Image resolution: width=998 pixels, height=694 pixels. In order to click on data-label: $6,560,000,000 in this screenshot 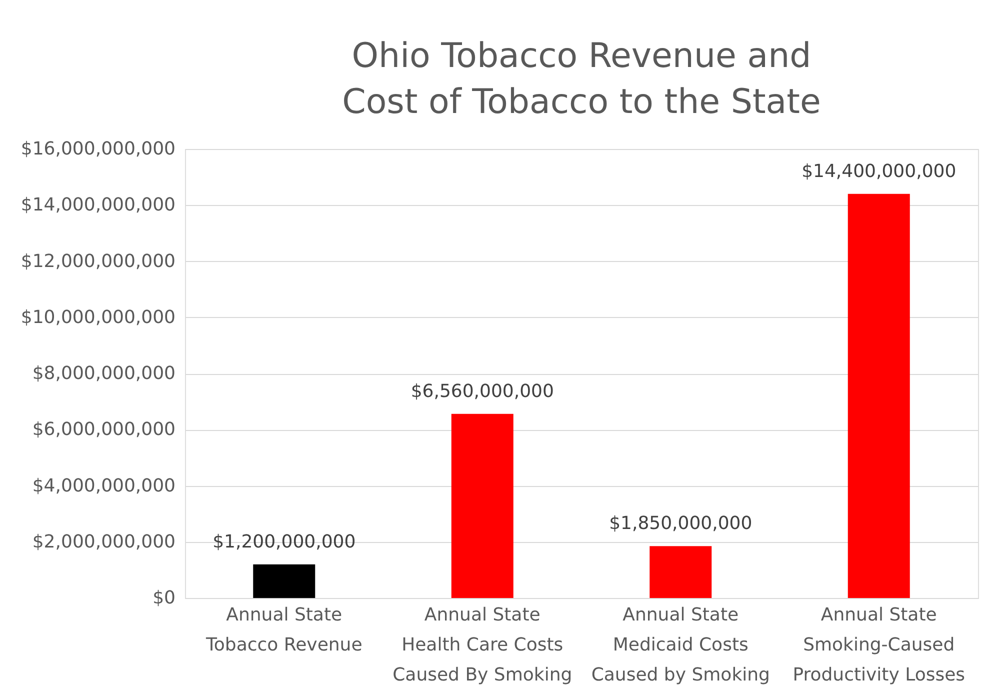, I will do `click(482, 391)`.